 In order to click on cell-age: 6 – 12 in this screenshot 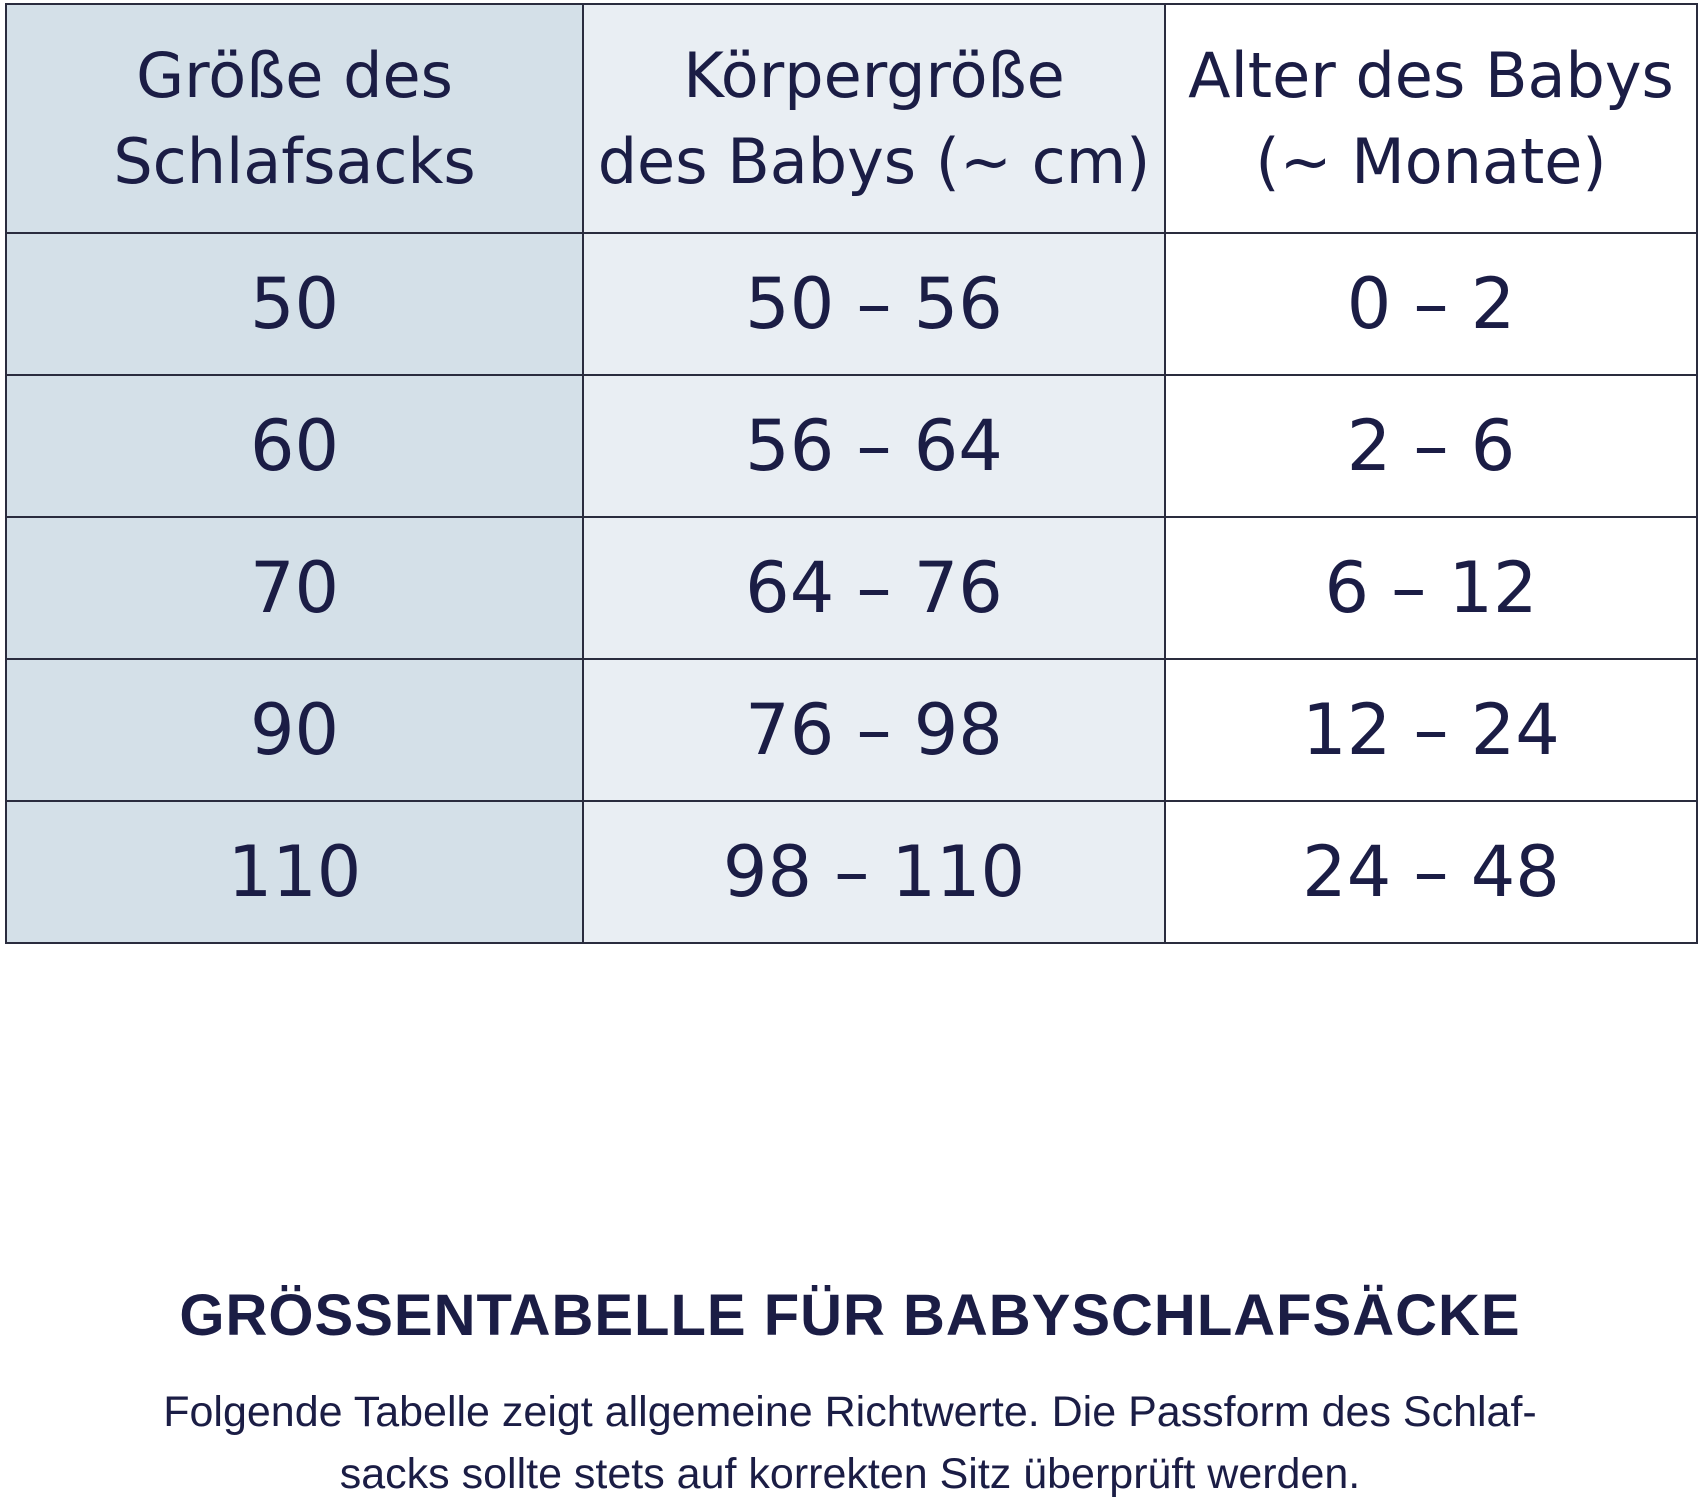, I will do `click(1431, 588)`.